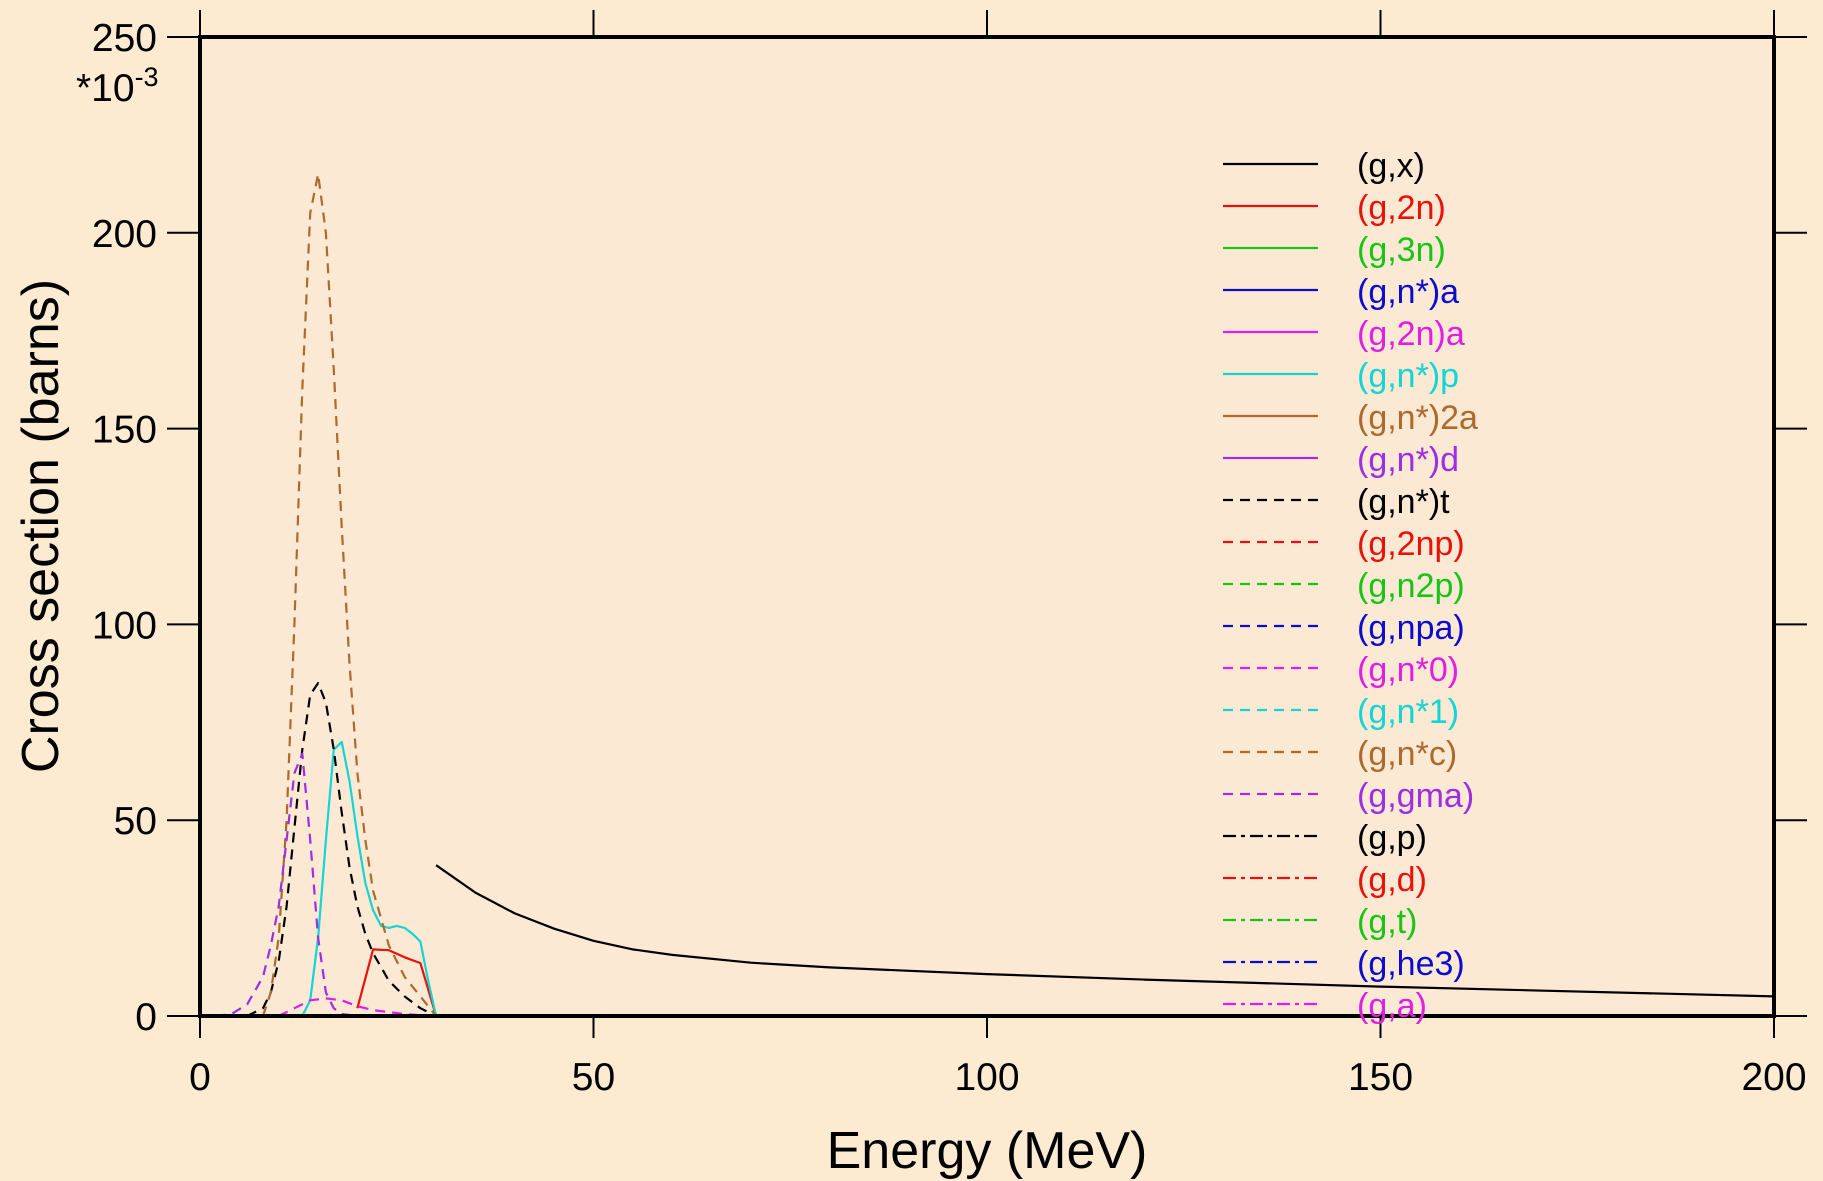  What do you see at coordinates (1380, 1077) in the screenshot?
I see `x-tick-label: 150` at bounding box center [1380, 1077].